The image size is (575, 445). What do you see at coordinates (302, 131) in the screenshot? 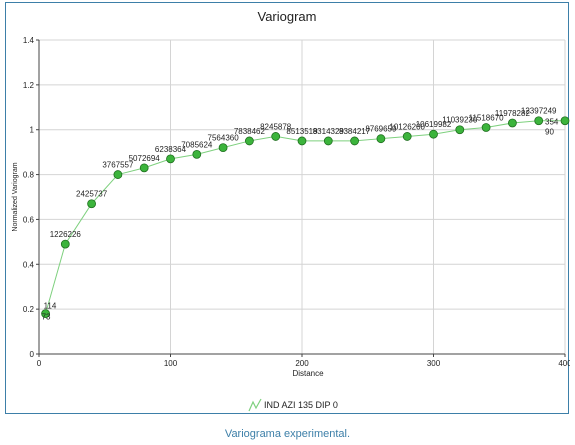
I see `pair-count-label: 8513519` at bounding box center [302, 131].